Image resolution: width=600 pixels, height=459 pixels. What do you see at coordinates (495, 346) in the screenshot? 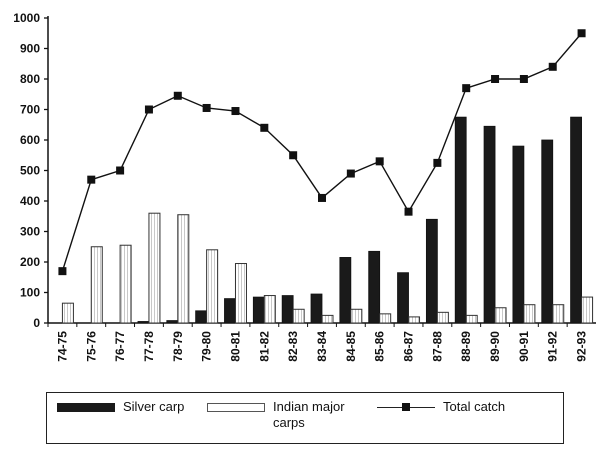
I see `x-tick-label: 89-90` at bounding box center [495, 346].